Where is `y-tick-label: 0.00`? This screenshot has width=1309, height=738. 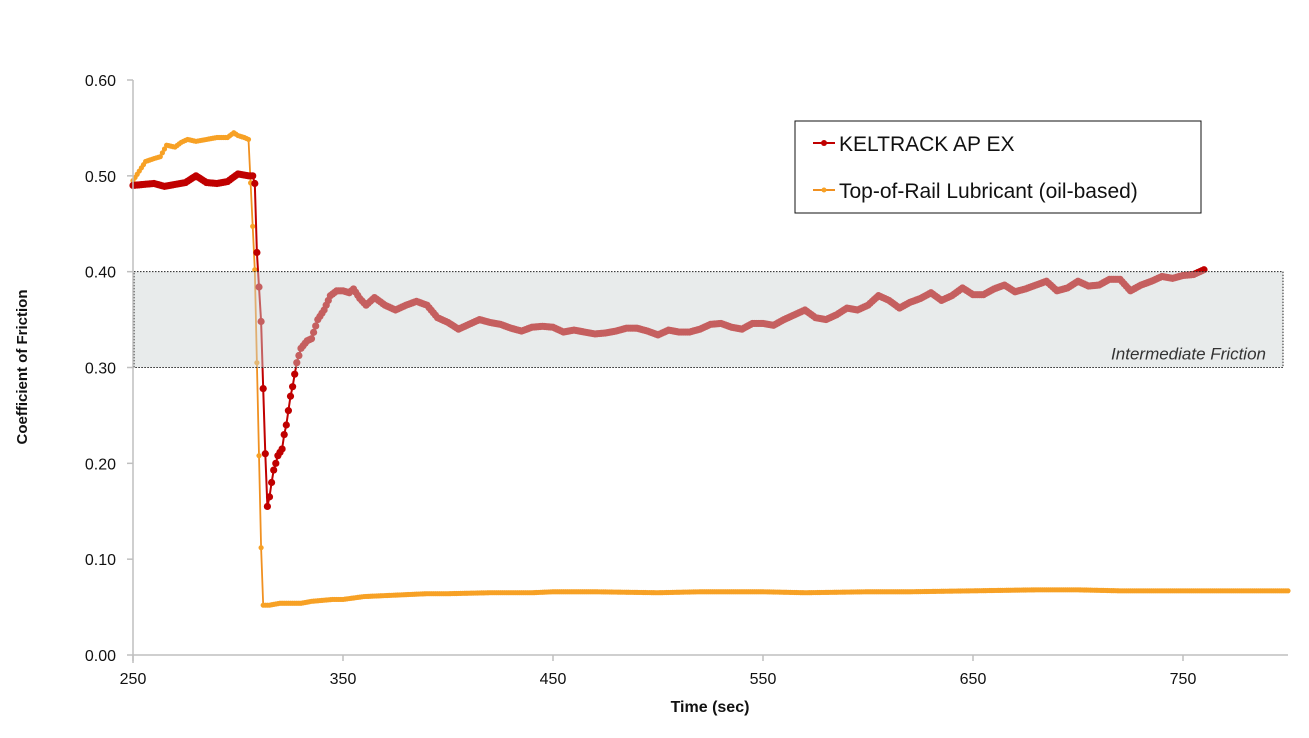
y-tick-label: 0.00 is located at coordinates (100, 656).